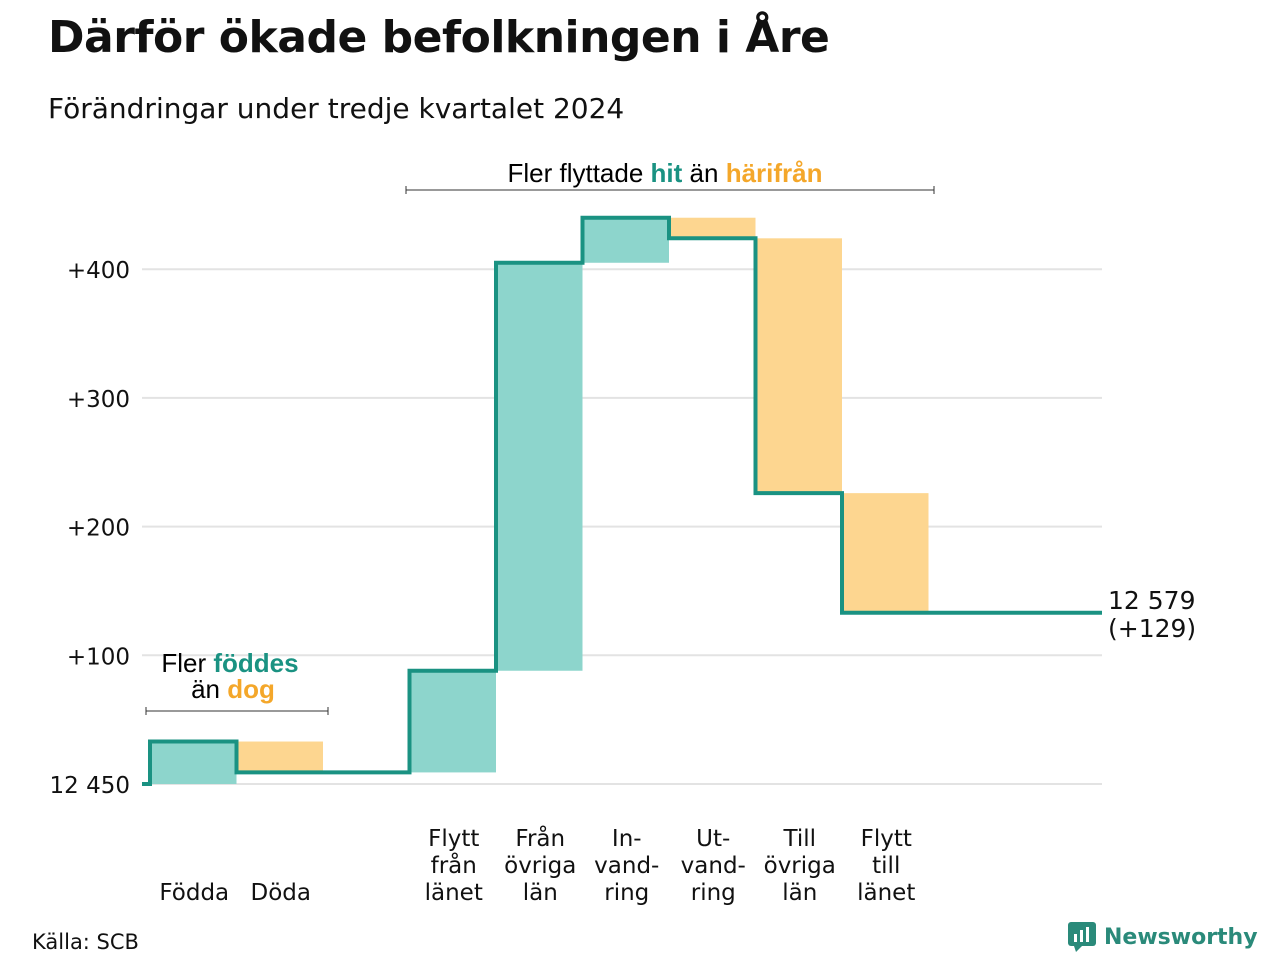 The image size is (1280, 960). What do you see at coordinates (194, 893) in the screenshot?
I see `x-tick-label: Födda` at bounding box center [194, 893].